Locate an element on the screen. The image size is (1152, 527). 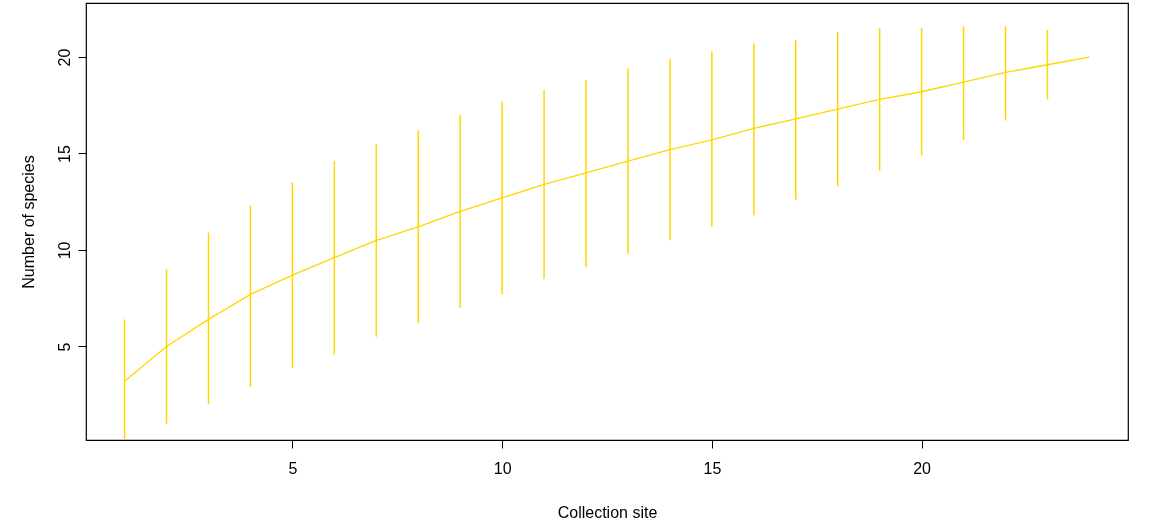
y-tick-label: 5 is located at coordinates (64, 347).